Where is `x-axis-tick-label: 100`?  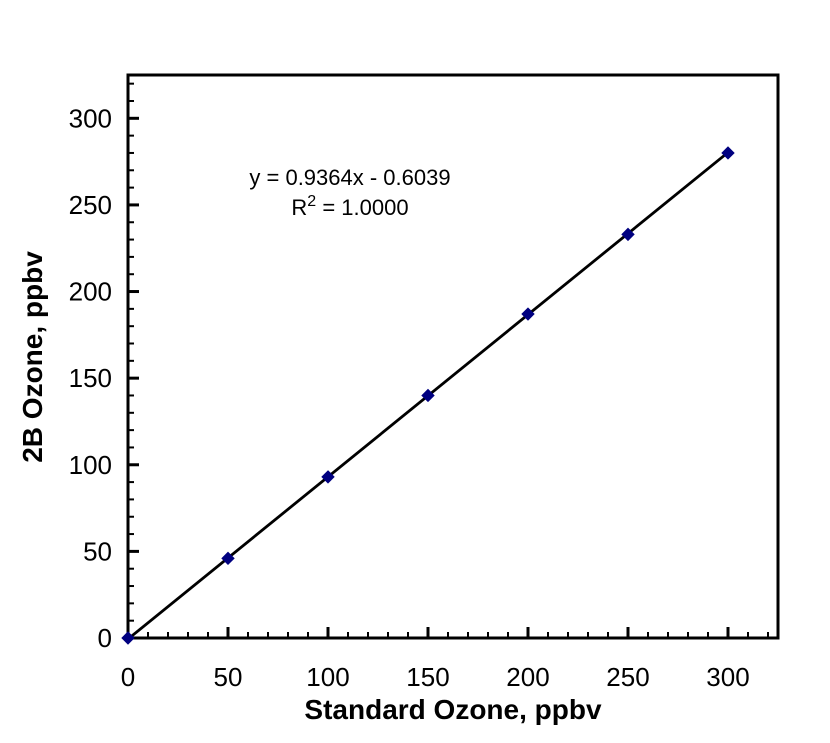
x-axis-tick-label: 100 is located at coordinates (327, 677).